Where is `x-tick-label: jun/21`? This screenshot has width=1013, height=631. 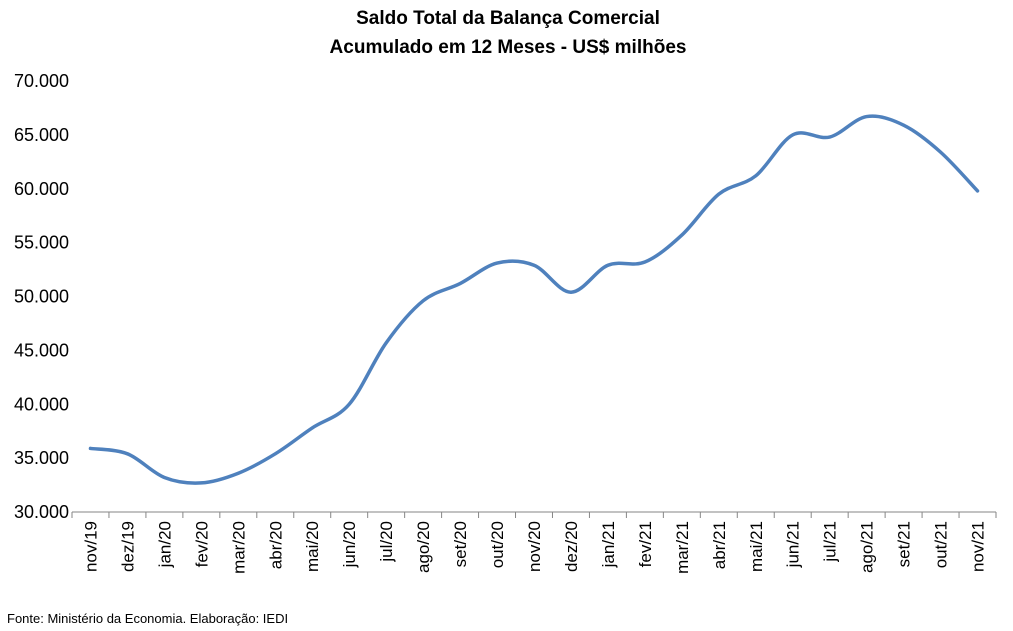
x-tick-label: jun/21 is located at coordinates (793, 544).